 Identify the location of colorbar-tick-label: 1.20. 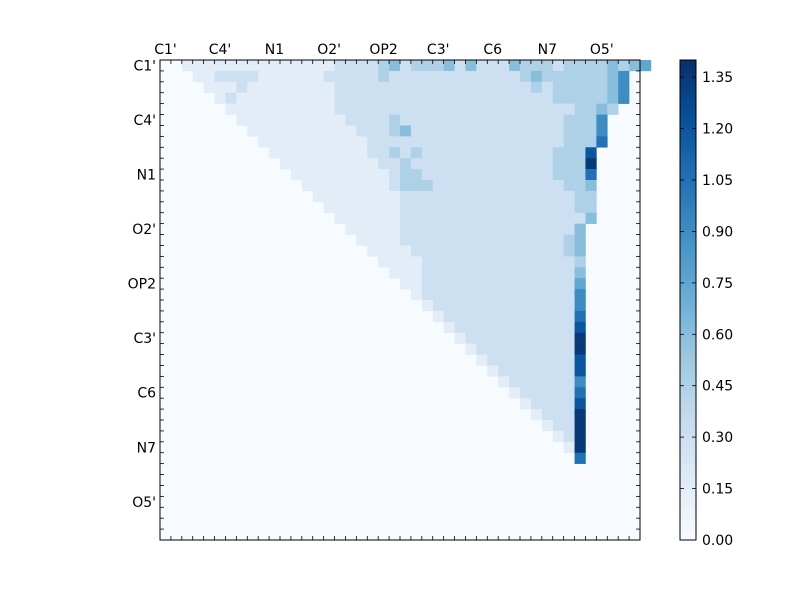
(717, 130).